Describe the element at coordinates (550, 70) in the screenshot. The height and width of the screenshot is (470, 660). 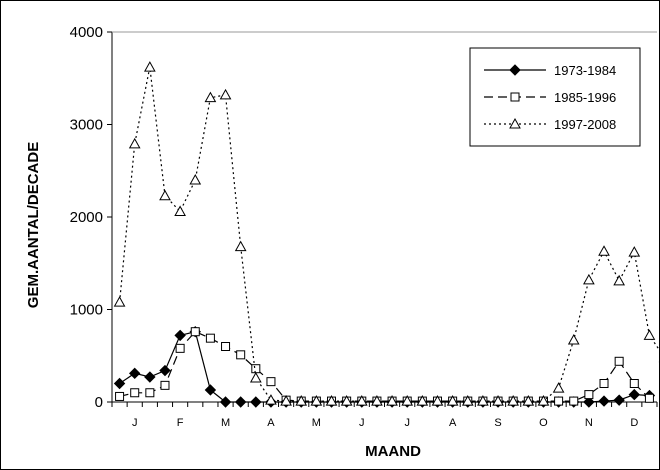
I see `legend-item: 1973-1984` at that location.